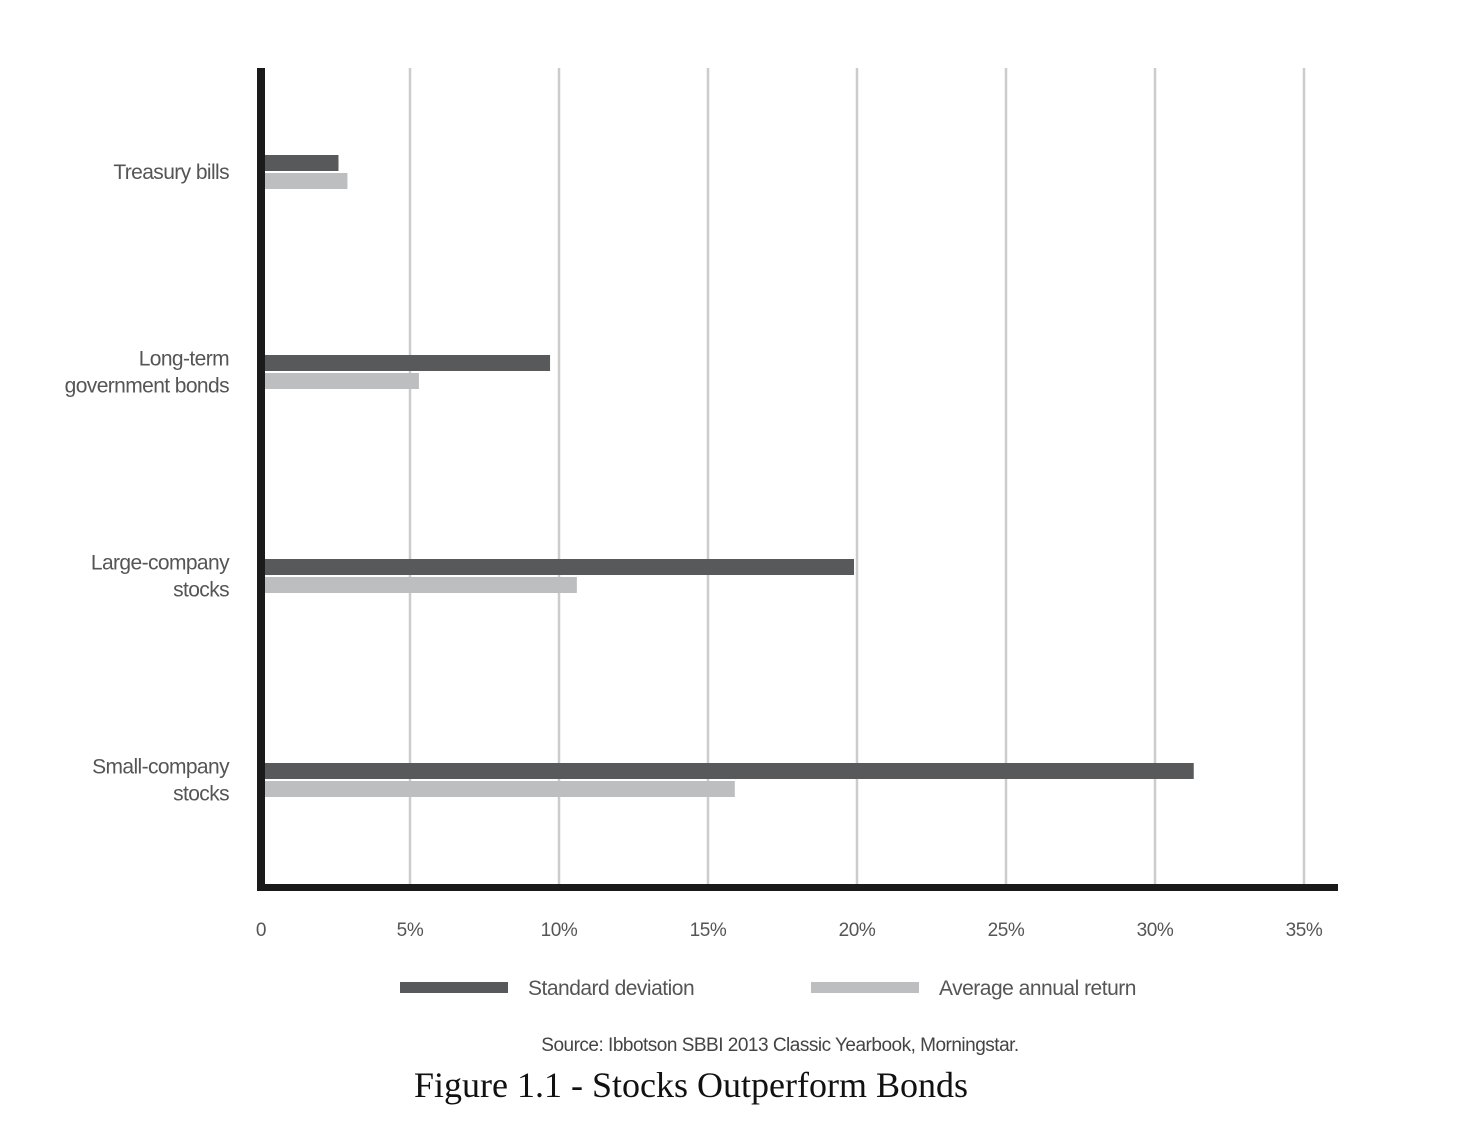  I want to click on figure-caption: Figure 1.1 - Stocks Outperform Bonds, so click(691, 1085).